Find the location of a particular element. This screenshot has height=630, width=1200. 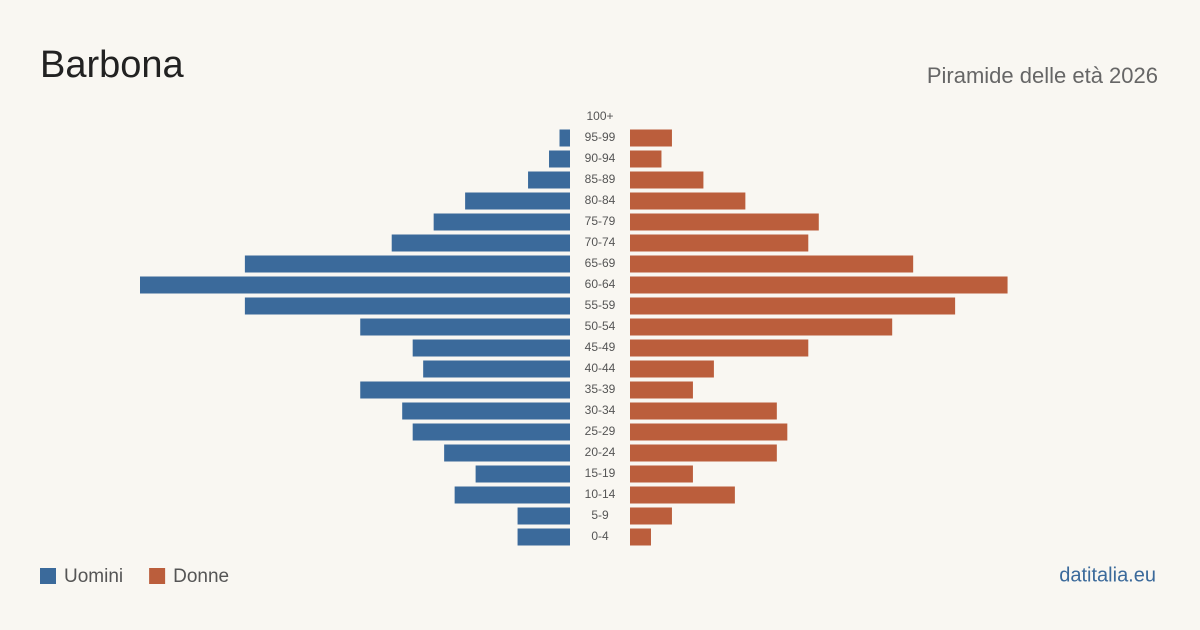

category-label: 15-19 is located at coordinates (600, 473).